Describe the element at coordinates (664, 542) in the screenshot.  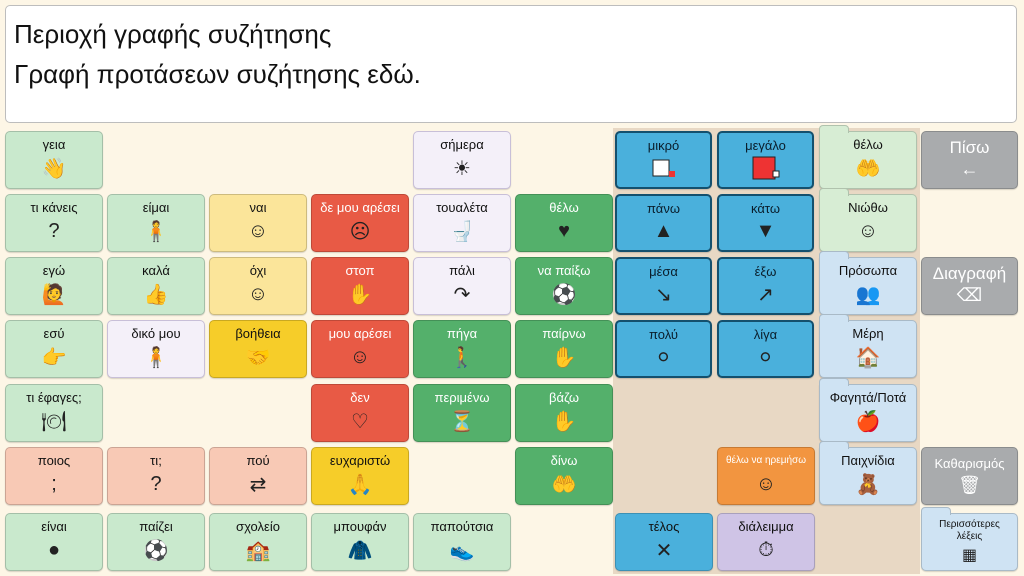
I see `cell-telos: τέλος ✕` at that location.